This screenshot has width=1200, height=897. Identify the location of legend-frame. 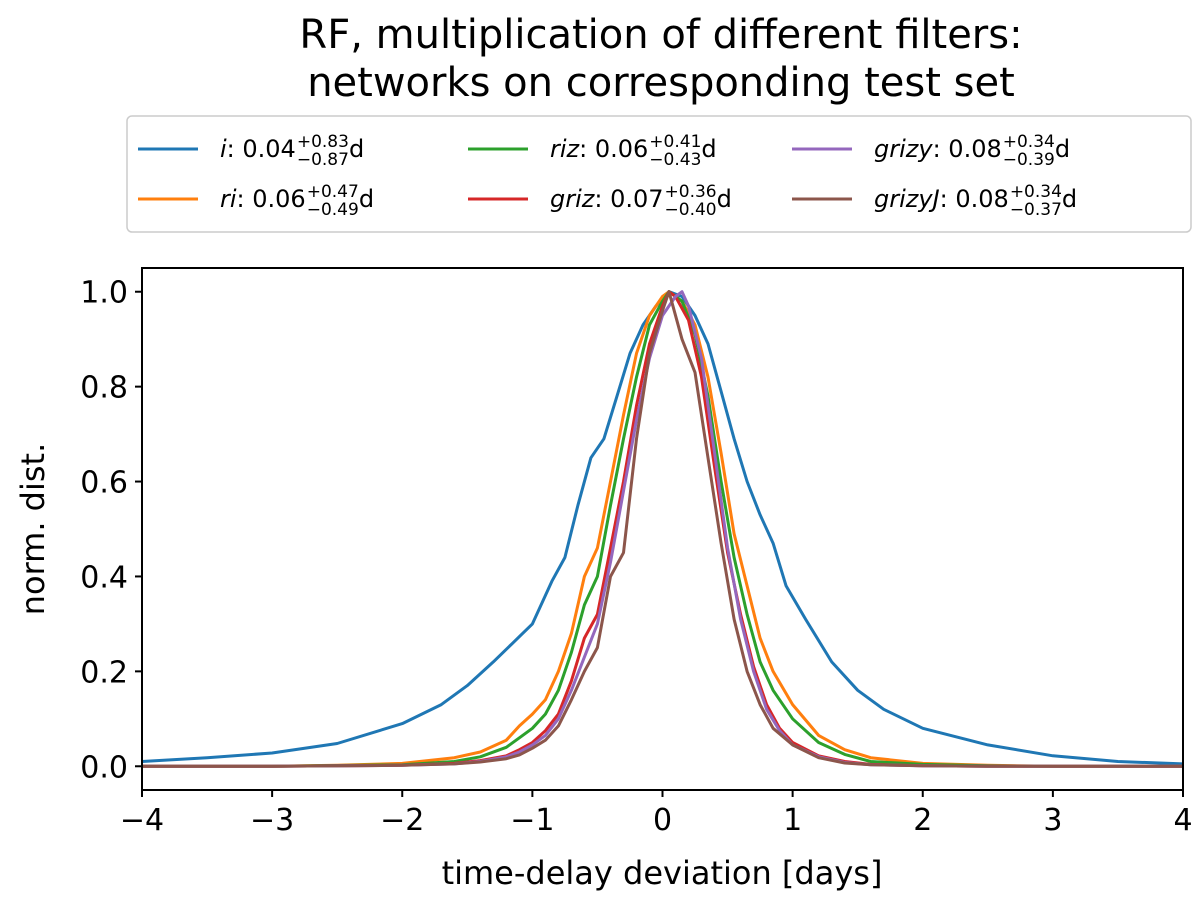
(659, 174).